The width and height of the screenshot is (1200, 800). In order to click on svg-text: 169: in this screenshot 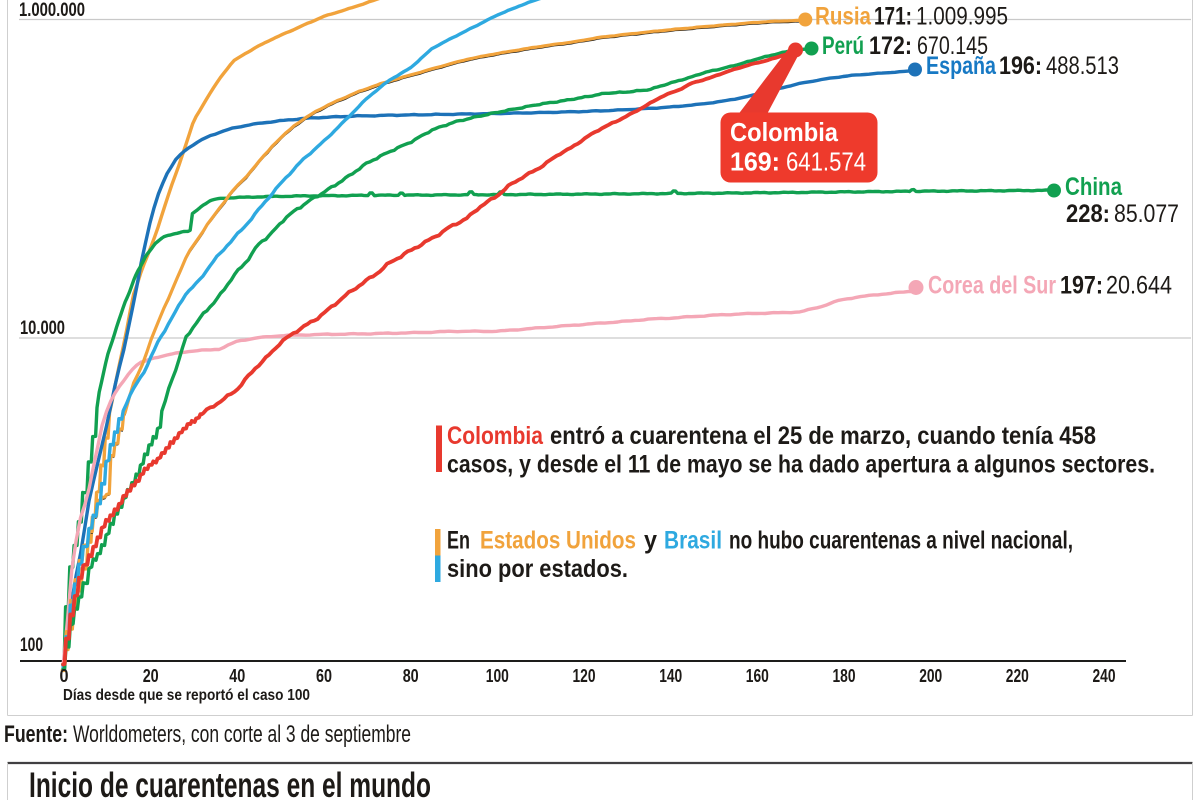, I will do `click(755, 162)`.